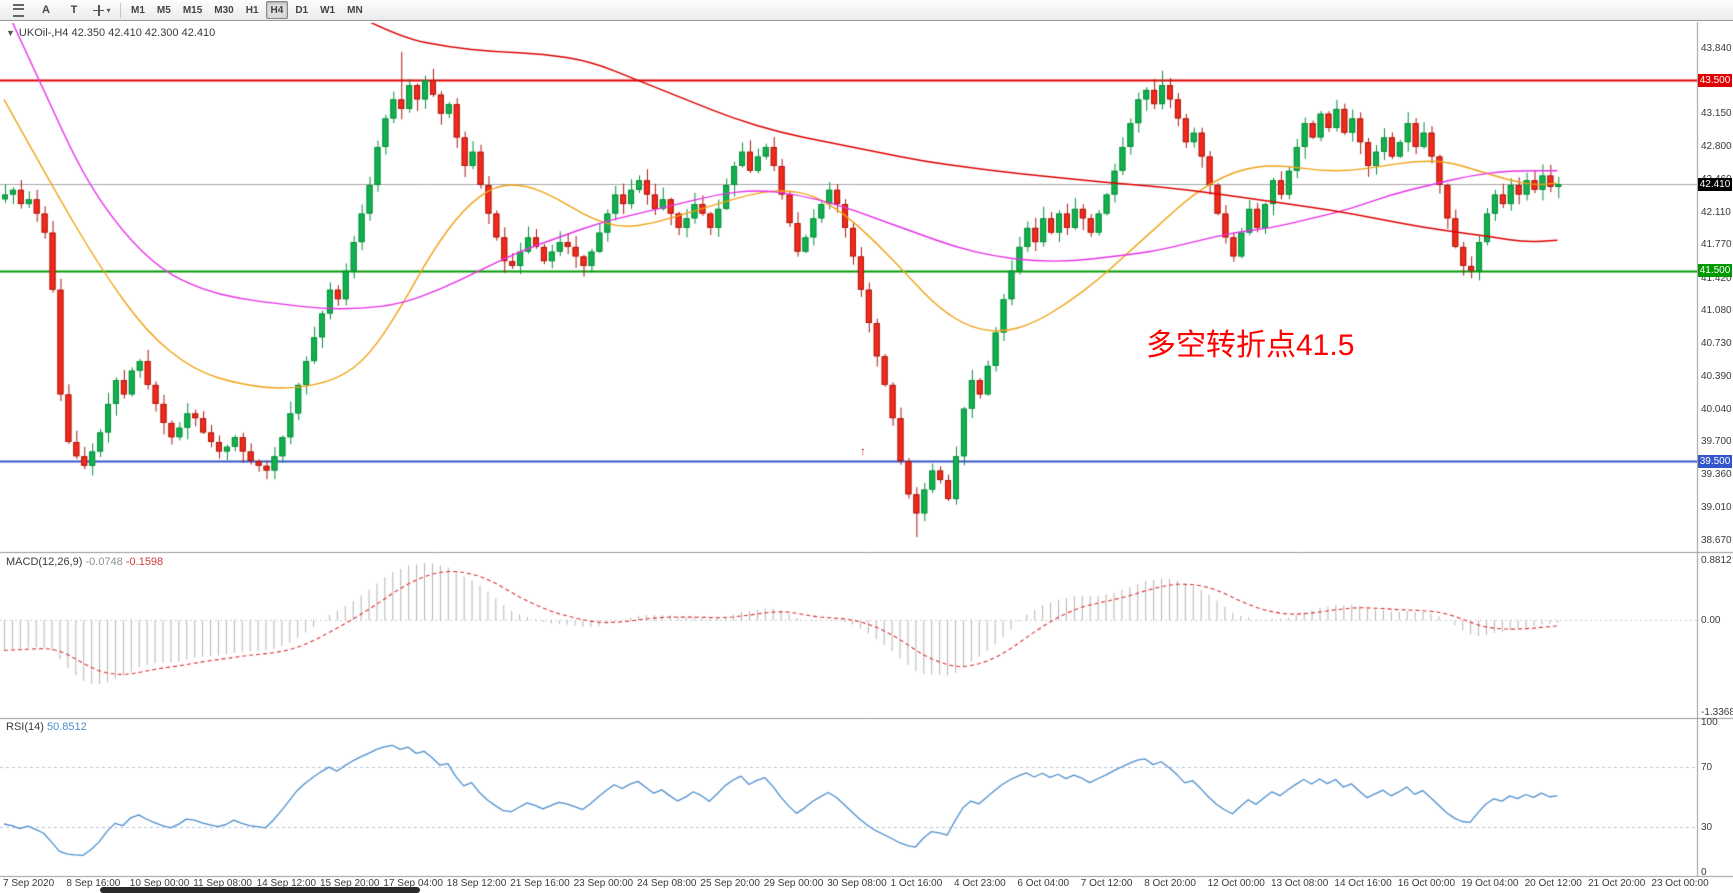 Image resolution: width=1733 pixels, height=893 pixels. Describe the element at coordinates (1715, 80) in the screenshot. I see `price-tag-43.500: 43.500` at that location.